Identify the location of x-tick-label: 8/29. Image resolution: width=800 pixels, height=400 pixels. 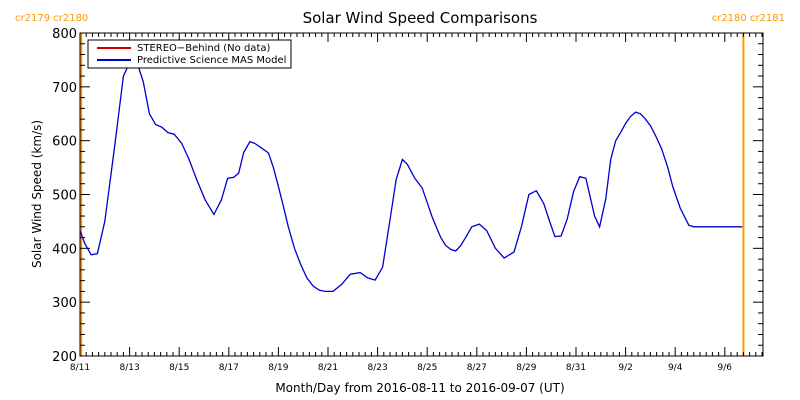
(526, 368).